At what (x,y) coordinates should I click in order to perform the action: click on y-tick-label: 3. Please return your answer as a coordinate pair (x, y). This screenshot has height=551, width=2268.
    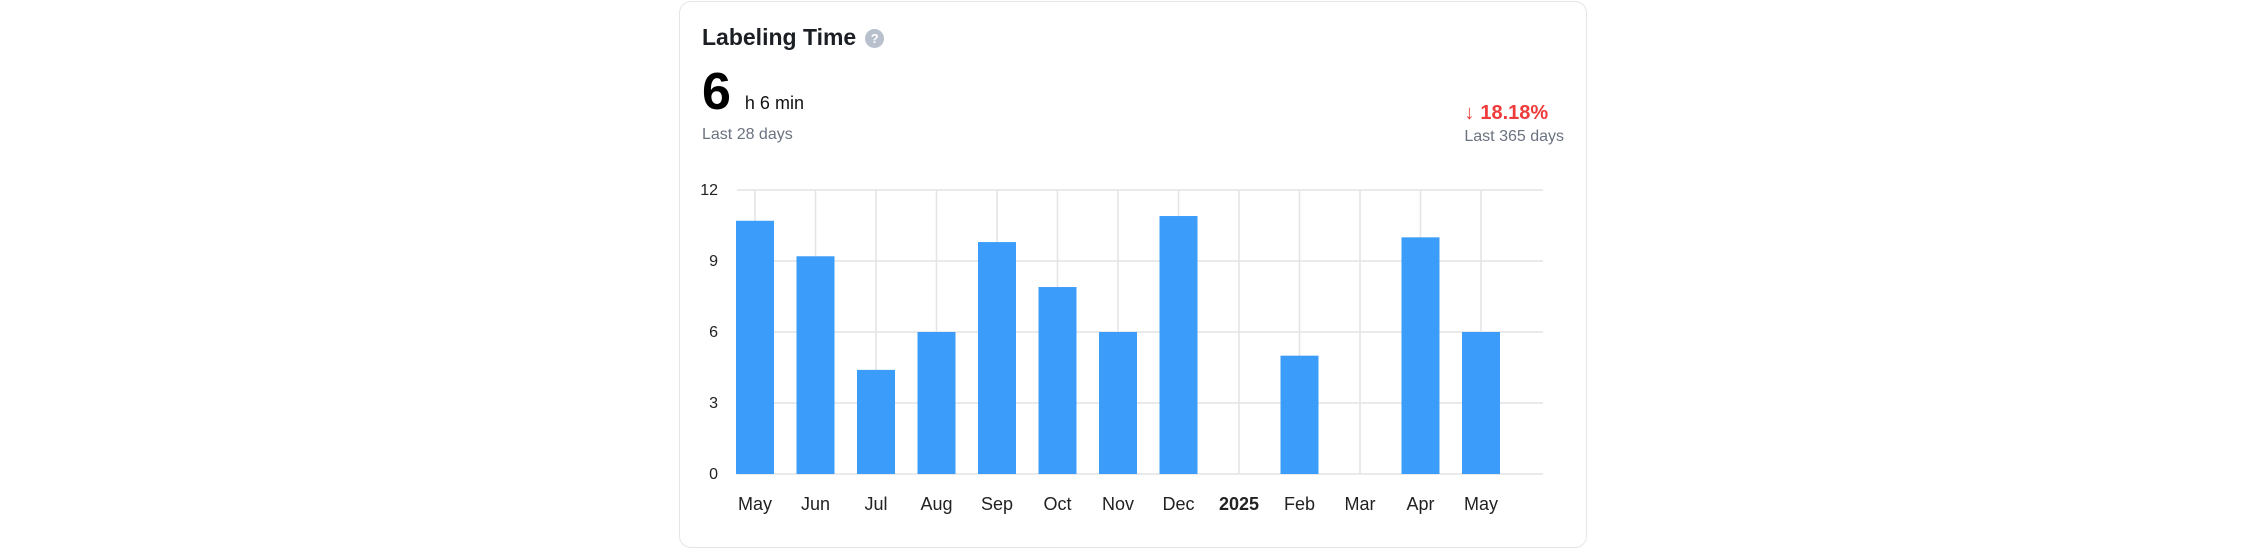
    Looking at the image, I should click on (713, 403).